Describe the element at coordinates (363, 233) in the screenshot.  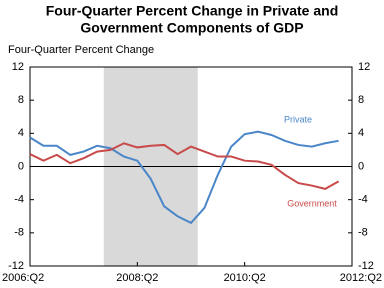
I see `y2-tick-label: -8` at that location.